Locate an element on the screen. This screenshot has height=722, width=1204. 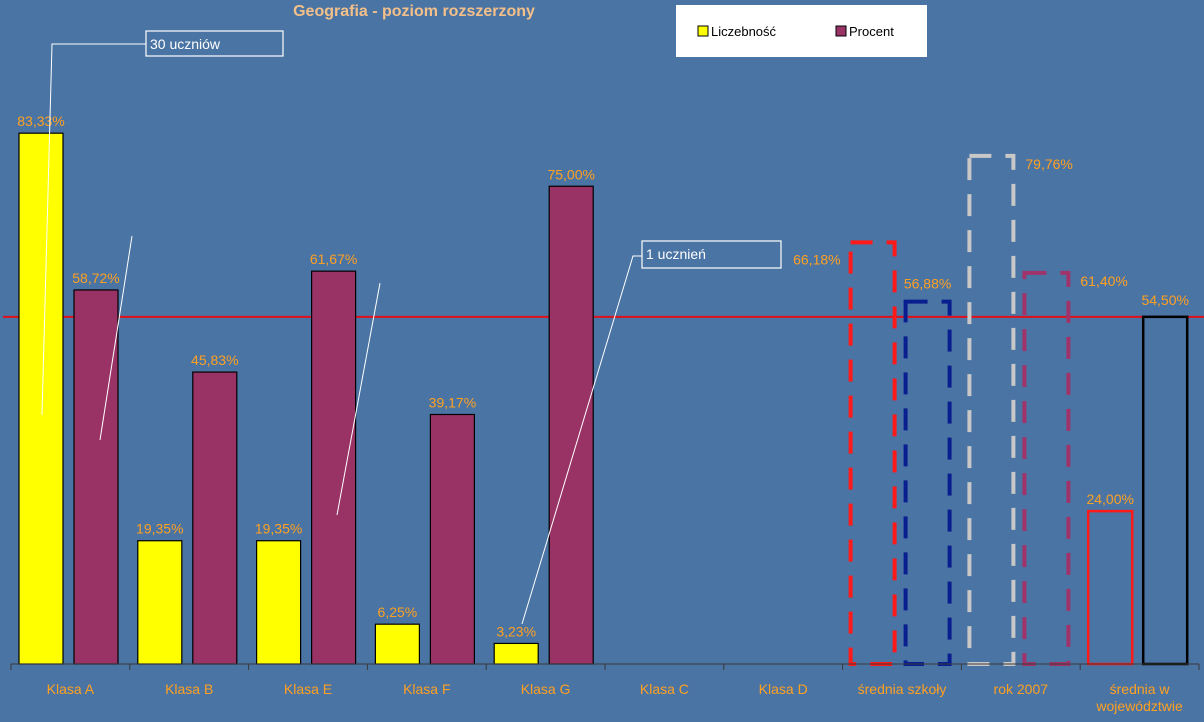
x-tick-label-klasa-g: Klasa G is located at coordinates (546, 689).